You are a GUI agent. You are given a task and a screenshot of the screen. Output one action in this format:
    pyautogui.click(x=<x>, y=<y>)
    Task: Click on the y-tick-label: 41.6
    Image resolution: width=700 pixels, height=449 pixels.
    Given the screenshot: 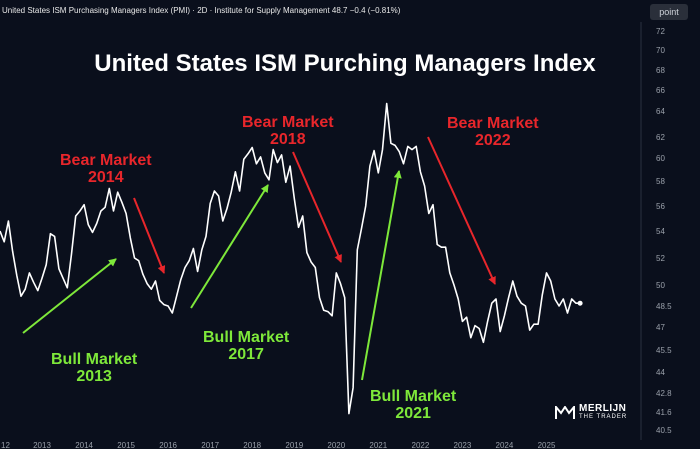 What is the action you would take?
    pyautogui.click(x=664, y=412)
    